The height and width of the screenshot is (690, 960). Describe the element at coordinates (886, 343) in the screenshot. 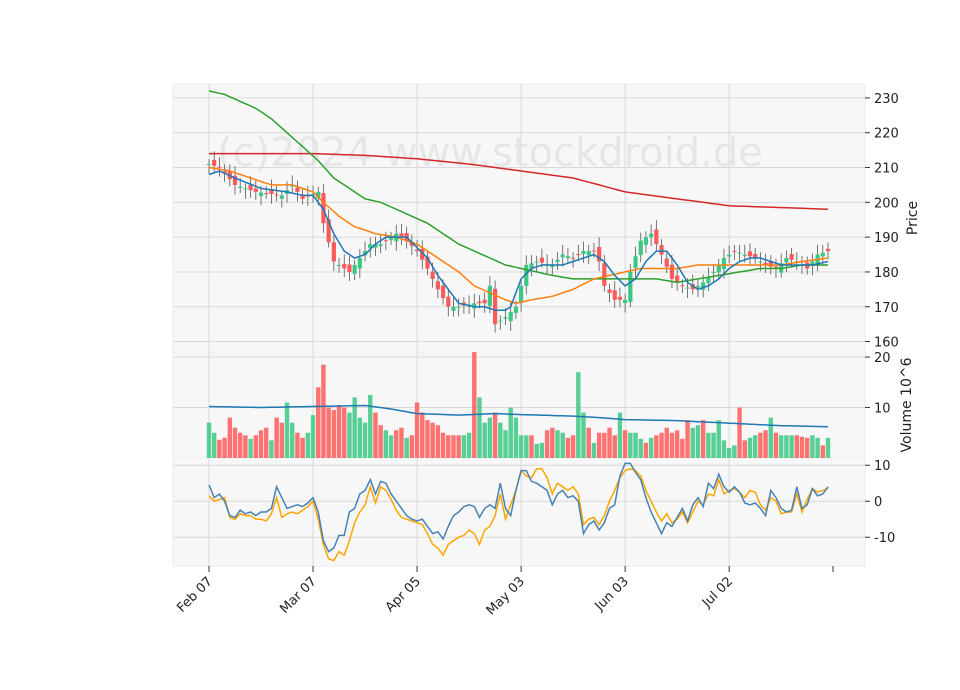

I see `price-tick-label: 160` at that location.